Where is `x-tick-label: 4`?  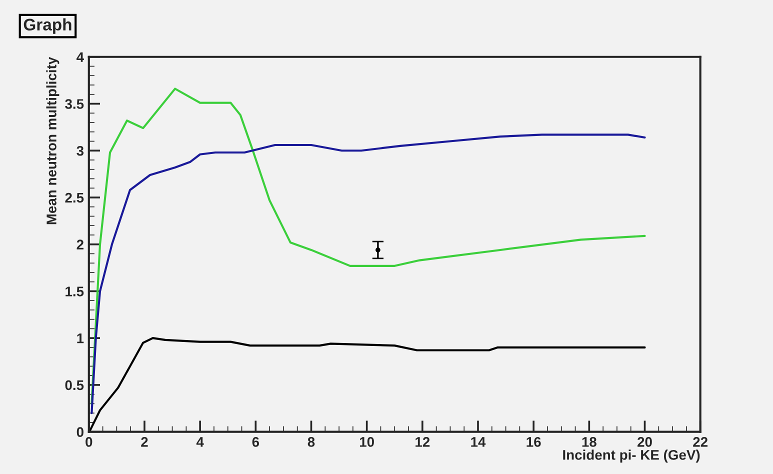
x-tick-label: 4 is located at coordinates (200, 442).